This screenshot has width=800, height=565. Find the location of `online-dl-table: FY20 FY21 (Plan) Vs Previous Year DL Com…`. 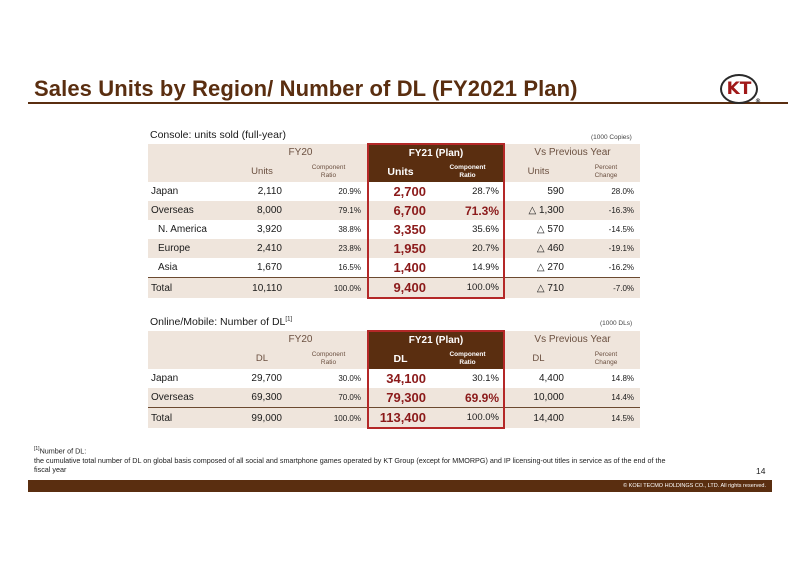

online-dl-table: FY20 FY21 (Plan) Vs Previous Year DL Com… is located at coordinates (394, 379).